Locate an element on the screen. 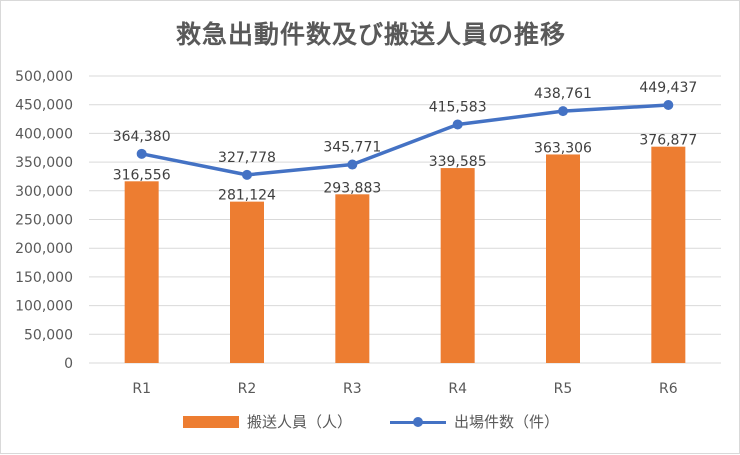  line-data-label: 438,761 is located at coordinates (563, 94).